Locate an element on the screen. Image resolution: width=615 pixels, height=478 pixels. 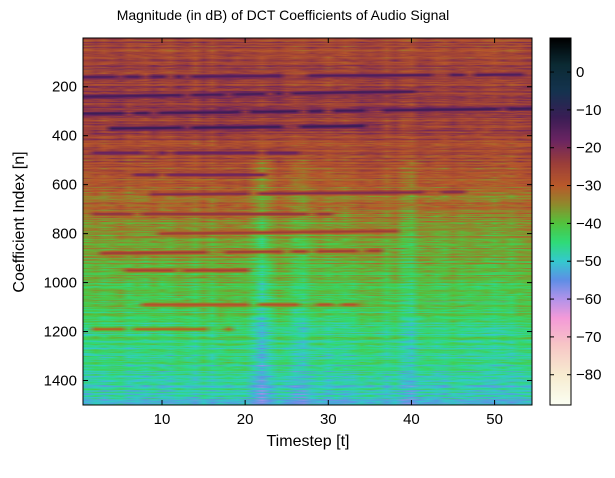
colorbar-ticks: 0 −10 −20 −30 −40 −50 −60 −70 −80 is located at coordinates (575, 224).